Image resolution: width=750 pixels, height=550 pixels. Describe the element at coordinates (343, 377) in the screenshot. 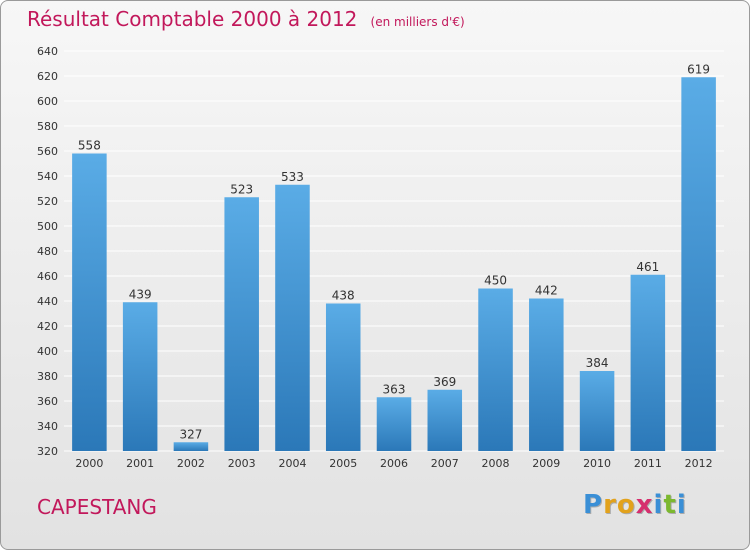

I see `bar-2005` at that location.